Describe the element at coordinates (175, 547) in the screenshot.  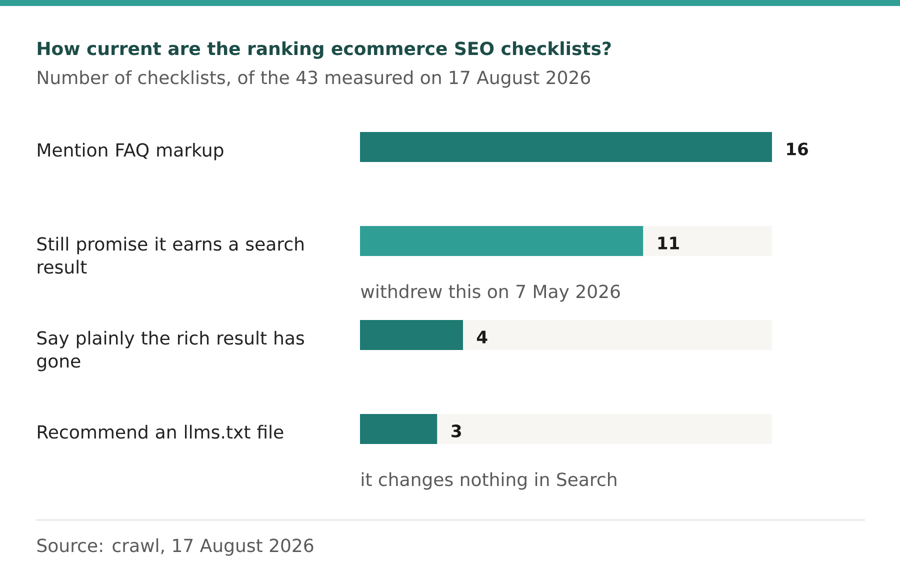
I see `source-note: Source: crawl, 17 August 2026` at that location.